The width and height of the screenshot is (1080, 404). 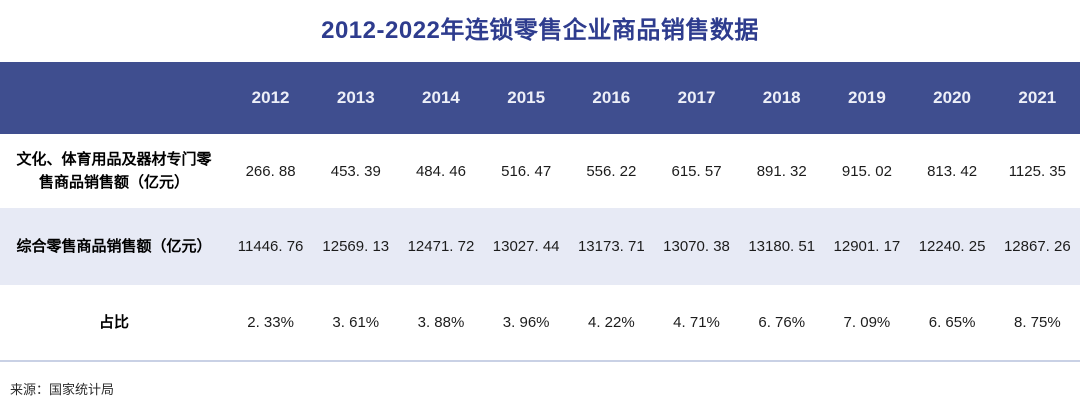 I want to click on cell-value: 12569. 13, so click(x=356, y=246).